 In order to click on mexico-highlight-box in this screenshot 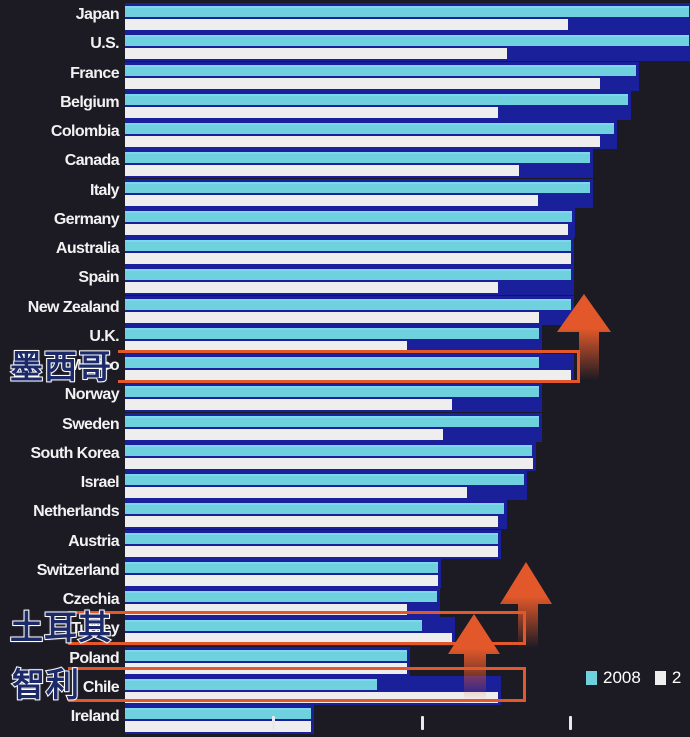, I will do `click(349, 366)`.